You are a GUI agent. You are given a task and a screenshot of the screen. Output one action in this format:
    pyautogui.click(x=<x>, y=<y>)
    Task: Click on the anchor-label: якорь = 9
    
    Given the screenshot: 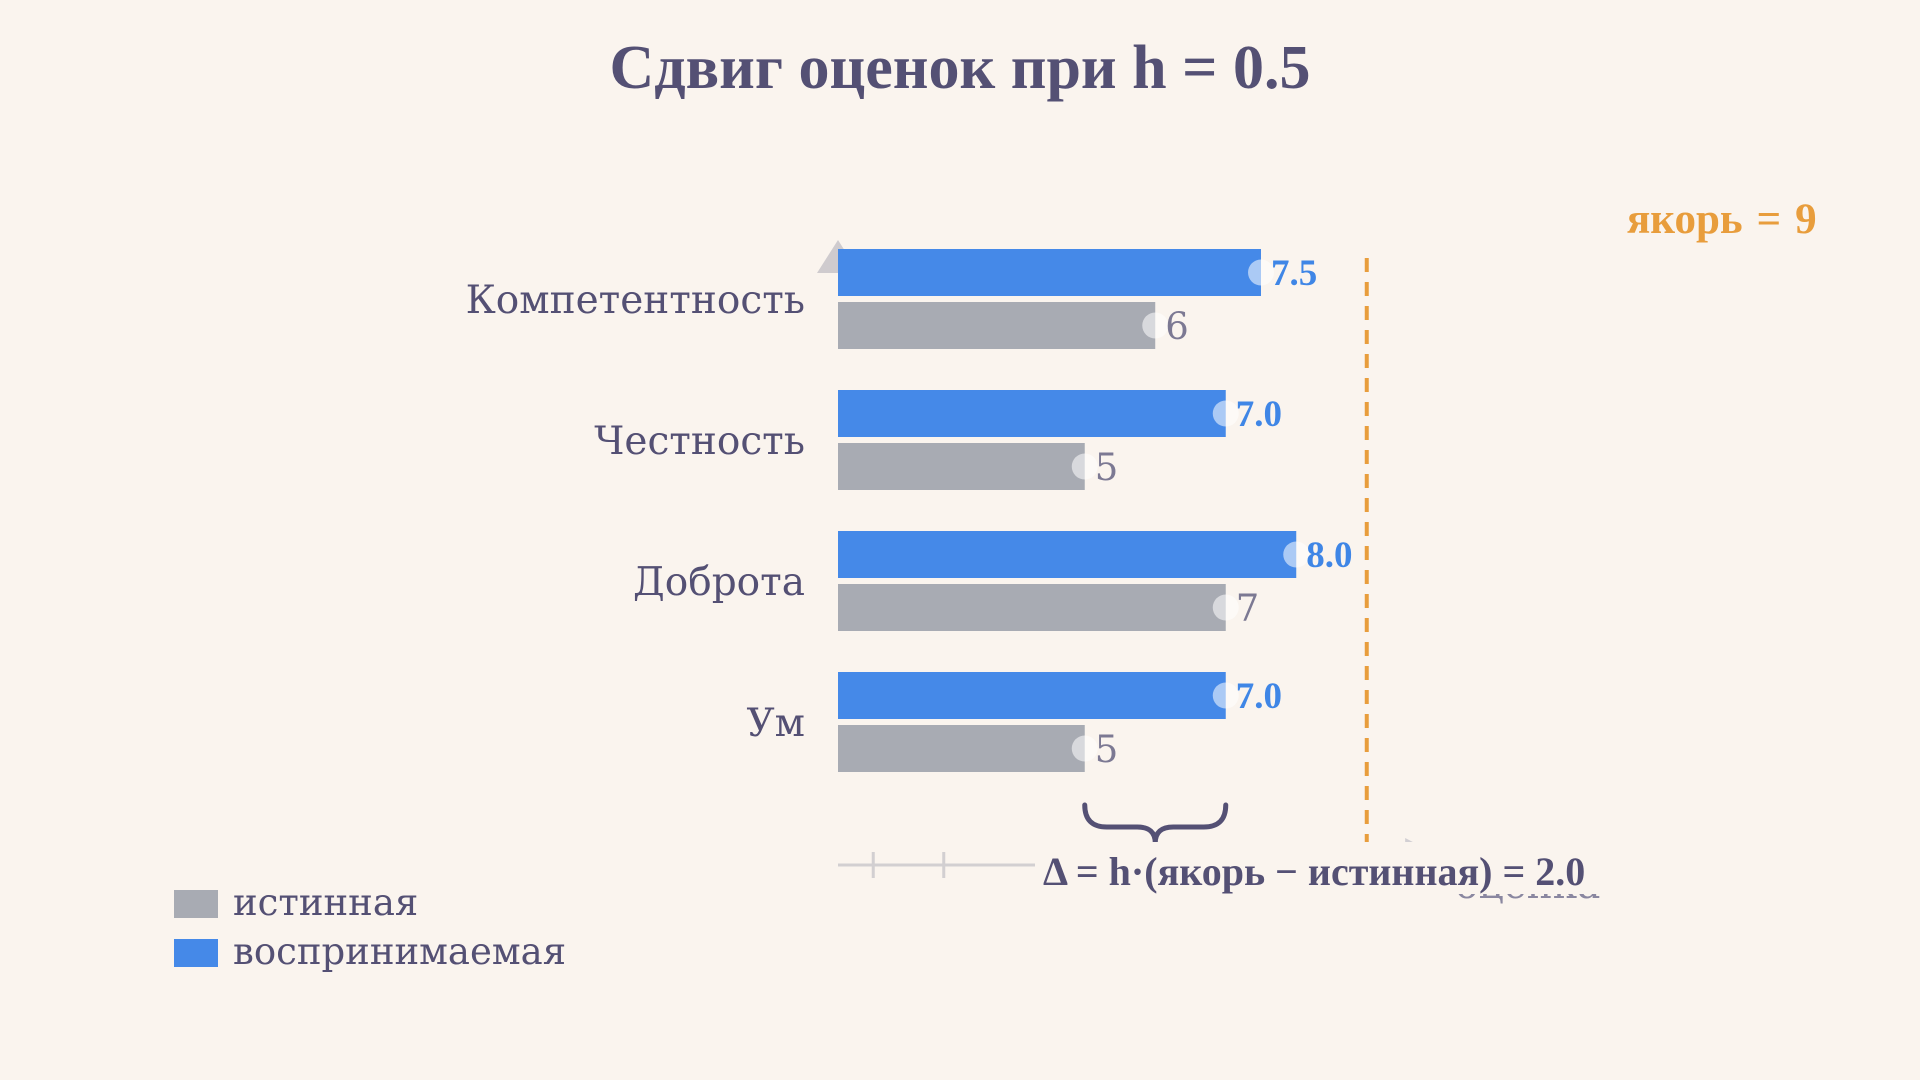 What is the action you would take?
    pyautogui.click(x=1722, y=219)
    